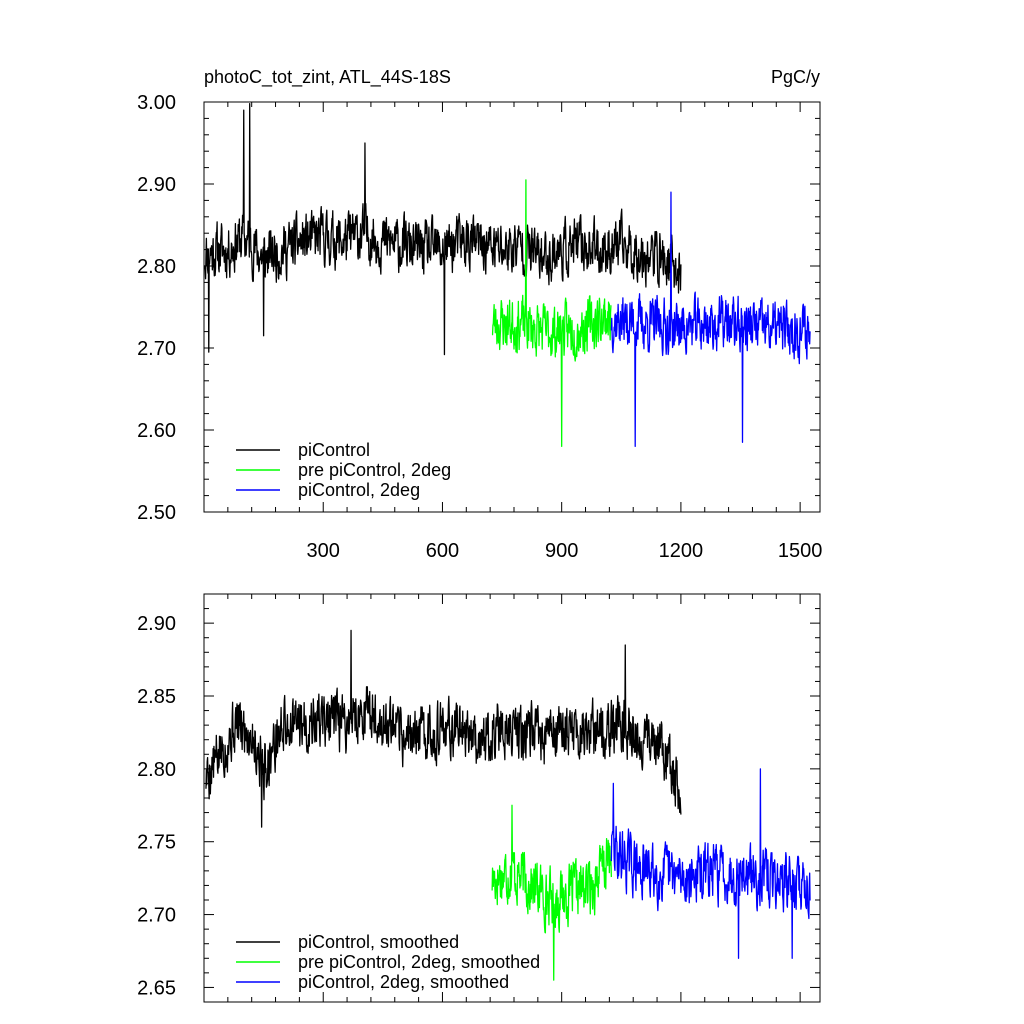 The image size is (1024, 1024). I want to click on chart-title: photoC_tot_zint, ATL_44S-18S, so click(327, 77).